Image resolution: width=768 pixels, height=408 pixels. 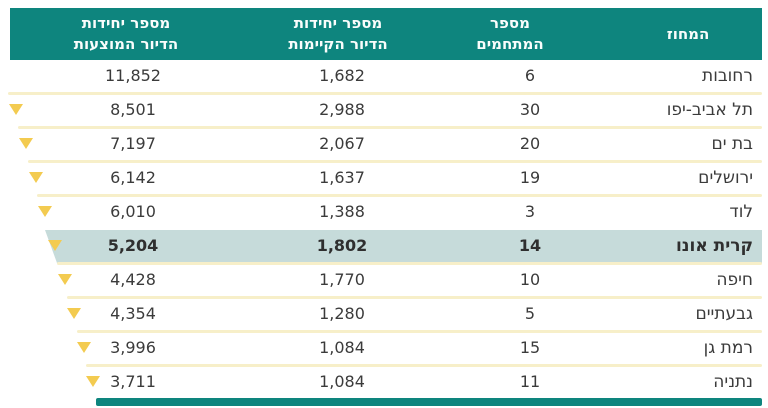 What do you see at coordinates (338, 44) in the screenshot?
I see `header-existing-line2: הדיור הקיימות` at bounding box center [338, 44].